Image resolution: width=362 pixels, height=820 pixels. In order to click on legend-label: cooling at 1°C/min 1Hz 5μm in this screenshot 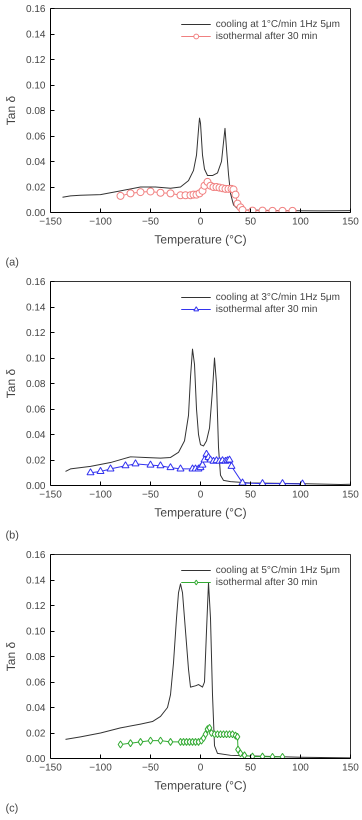, I will do `click(278, 24)`.